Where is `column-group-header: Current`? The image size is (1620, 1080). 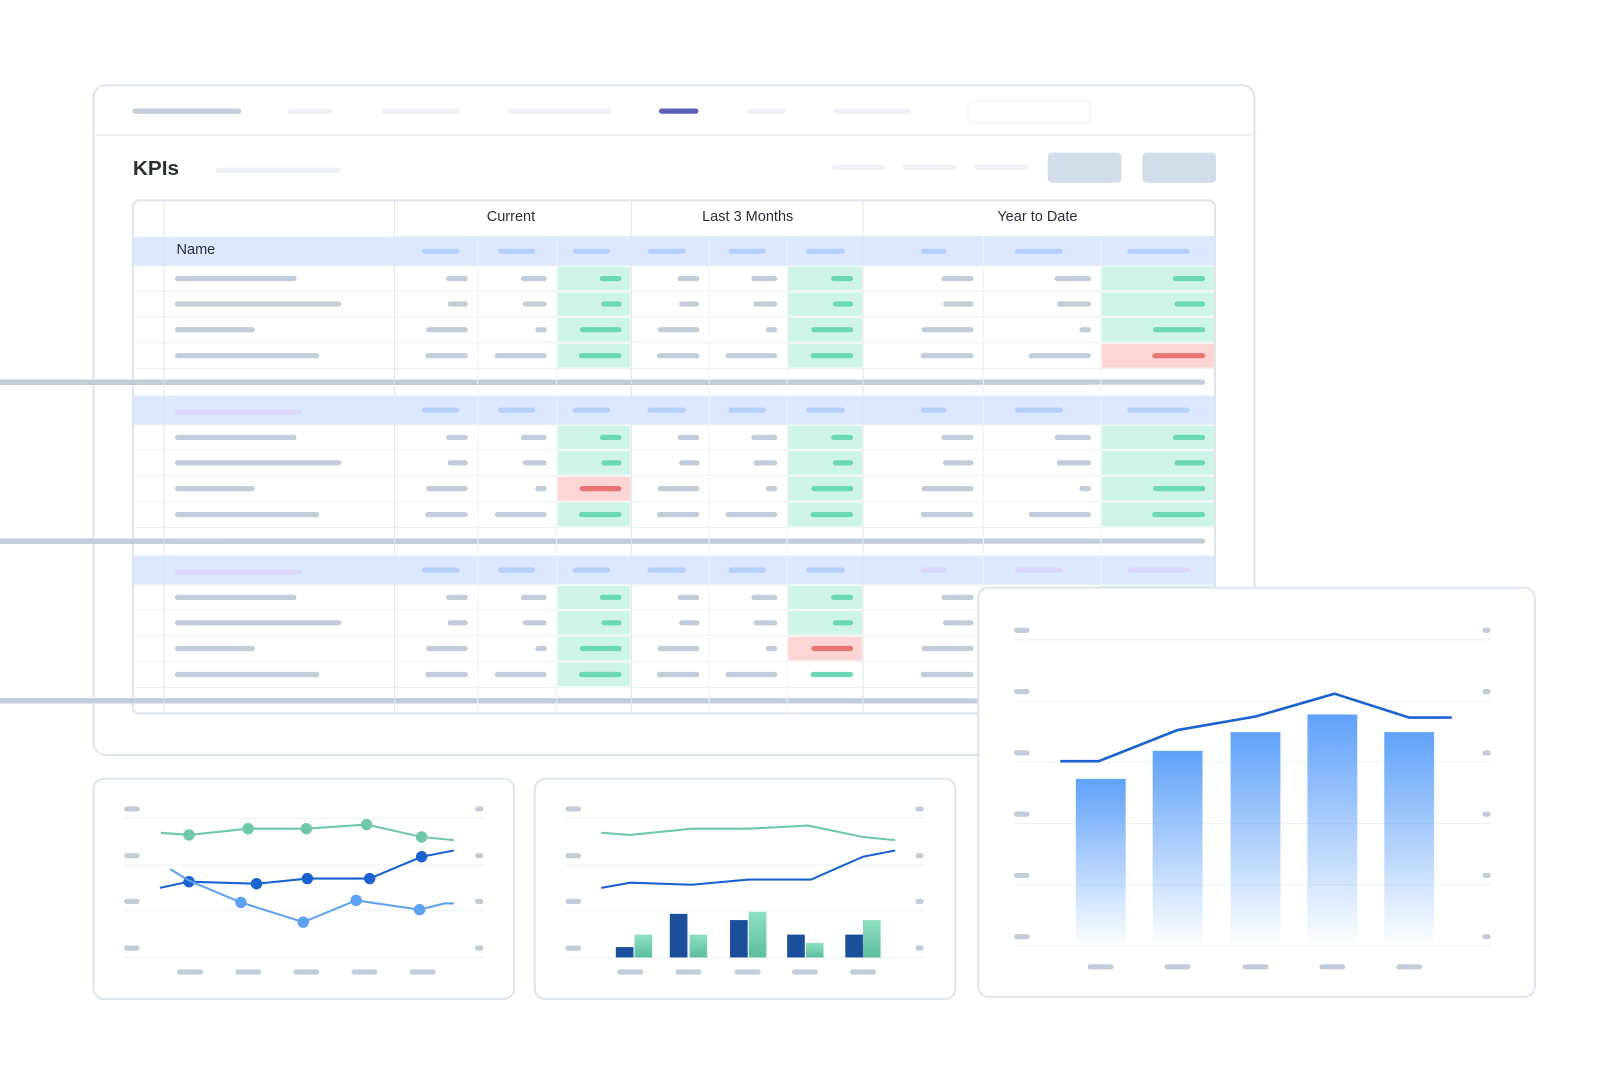
column-group-header: Current is located at coordinates (511, 217).